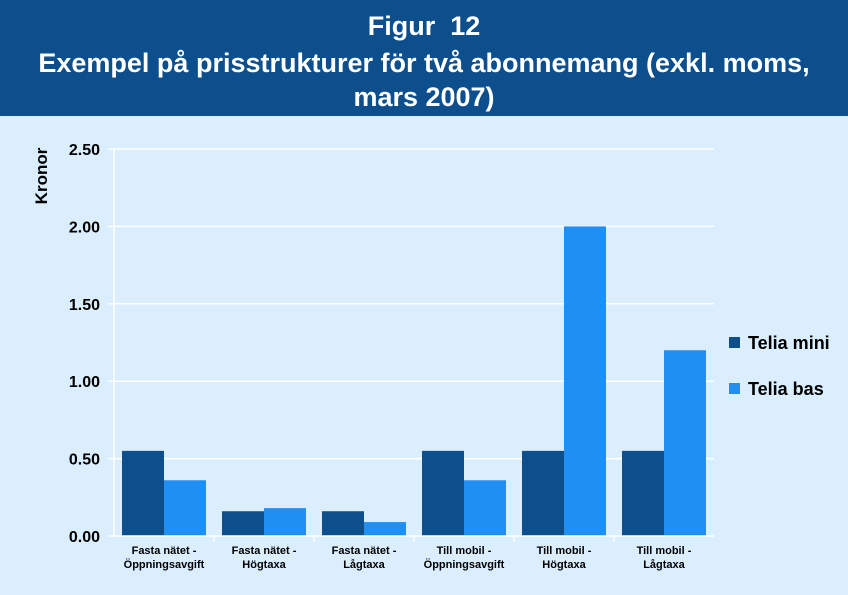 The image size is (848, 595). Describe the element at coordinates (84, 150) in the screenshot. I see `y-tick-label: 2.50` at that location.